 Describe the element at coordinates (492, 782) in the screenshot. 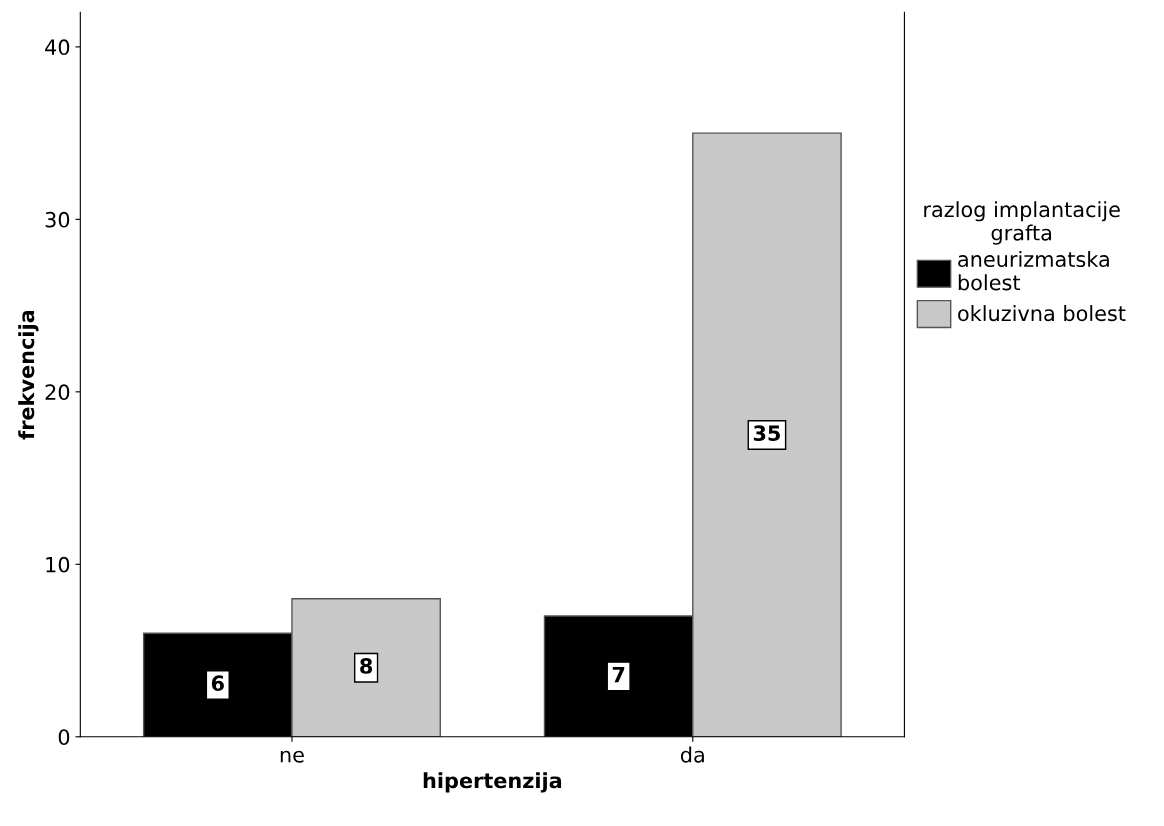

I see `x-axis-title: hipertenzija` at that location.